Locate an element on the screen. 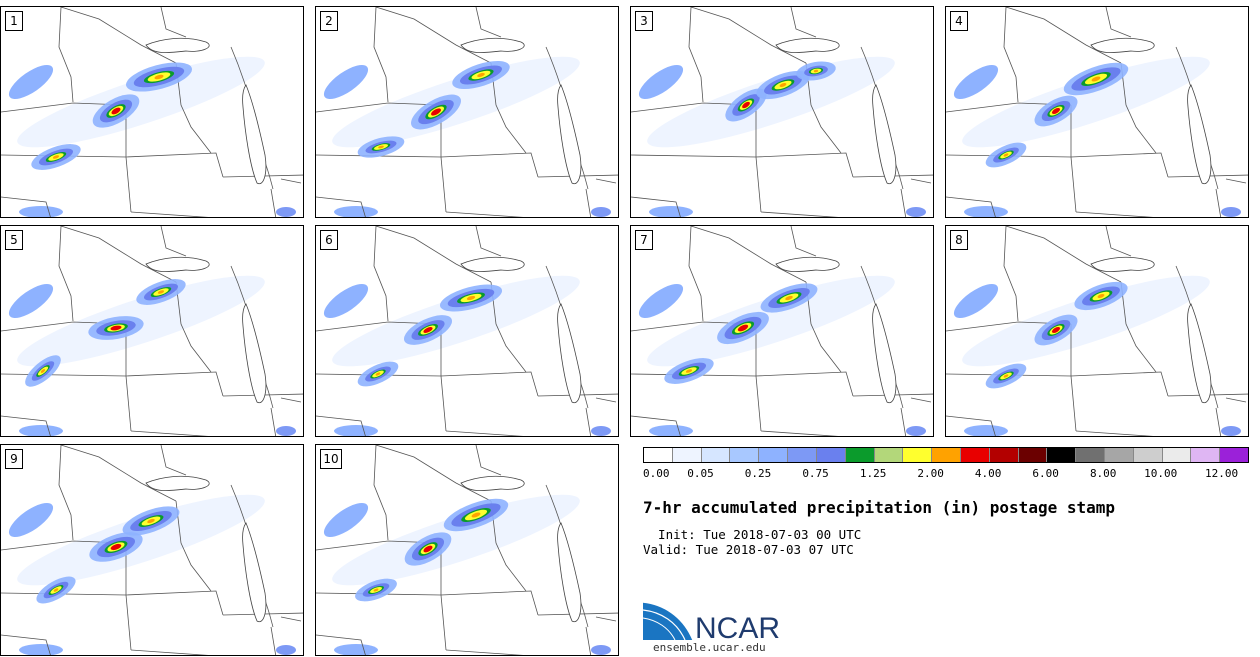 This screenshot has width=1260, height=657. colorbar-tick-label: 0.25 is located at coordinates (758, 473).